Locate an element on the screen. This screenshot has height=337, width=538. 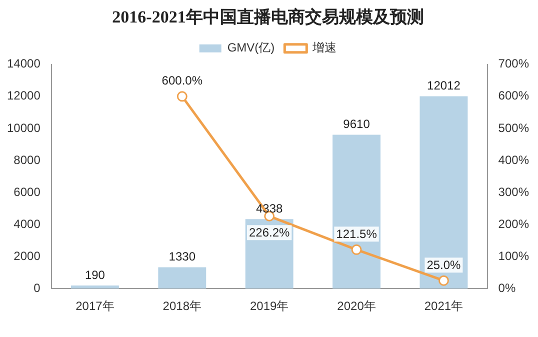
y-tick-label: 2000 is located at coordinates (27, 255).